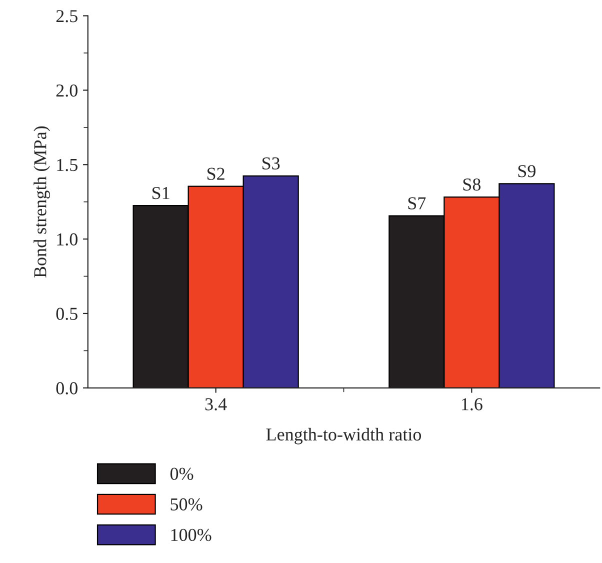 Image resolution: width=602 pixels, height=563 pixels. What do you see at coordinates (67, 314) in the screenshot?
I see `y-tick-label: 0.5` at bounding box center [67, 314].